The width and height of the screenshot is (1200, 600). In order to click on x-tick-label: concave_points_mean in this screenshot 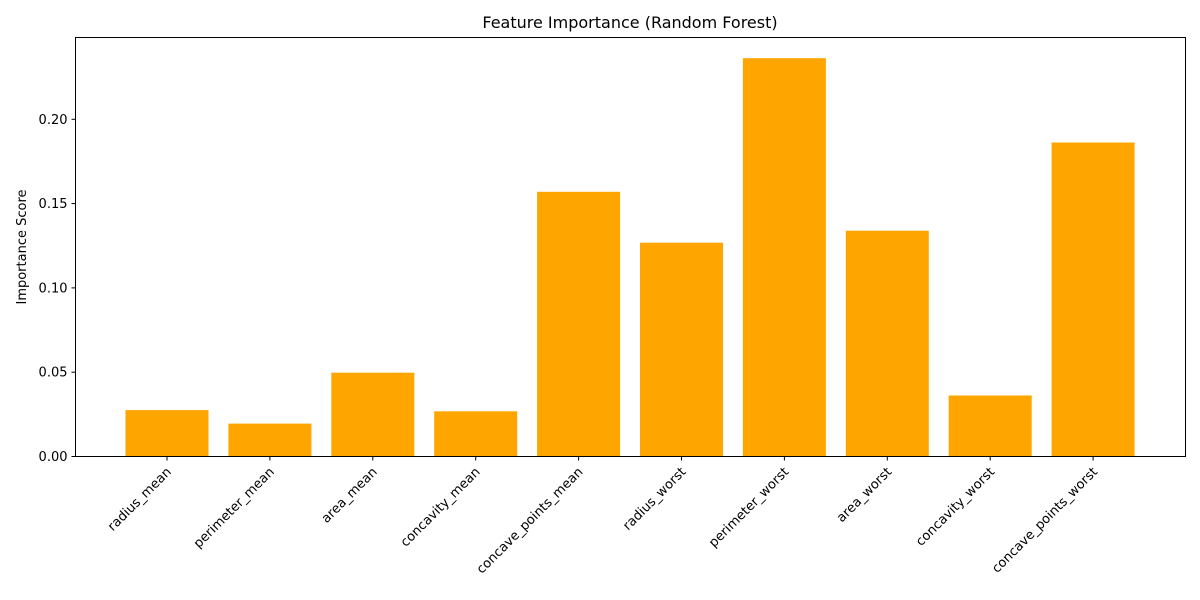, I will do `click(530, 521)`.